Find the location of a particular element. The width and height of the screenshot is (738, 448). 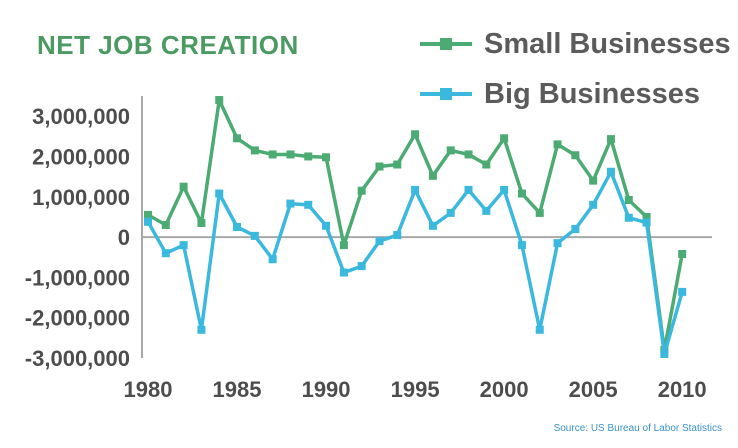

y-tick-label: -2,000,000 is located at coordinates (77, 318).